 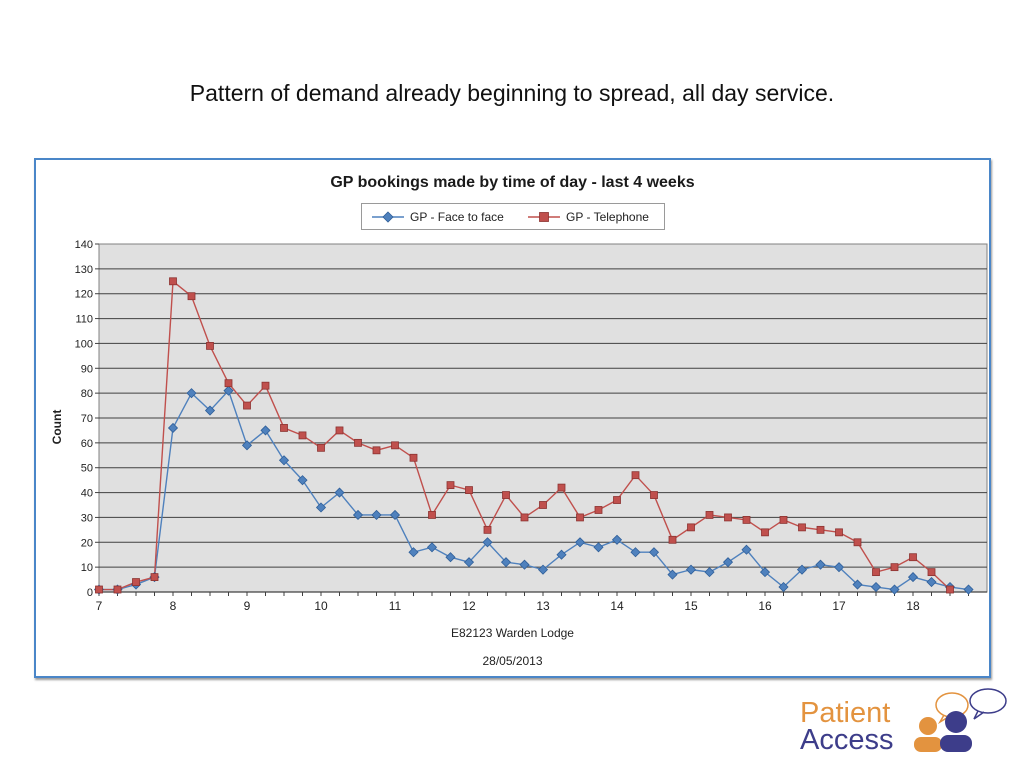 I want to click on x-tick-label-14: 14, so click(x=617, y=606).